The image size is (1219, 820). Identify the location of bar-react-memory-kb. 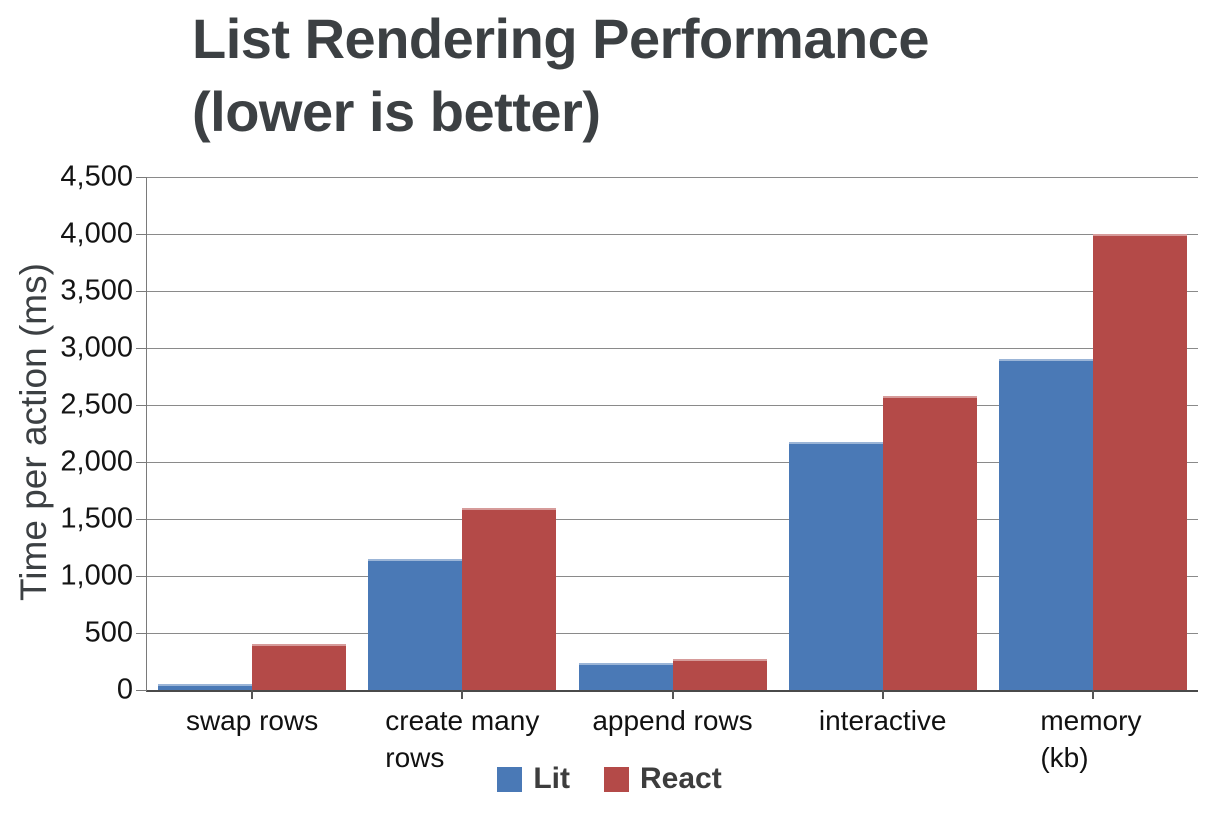
(1139, 462).